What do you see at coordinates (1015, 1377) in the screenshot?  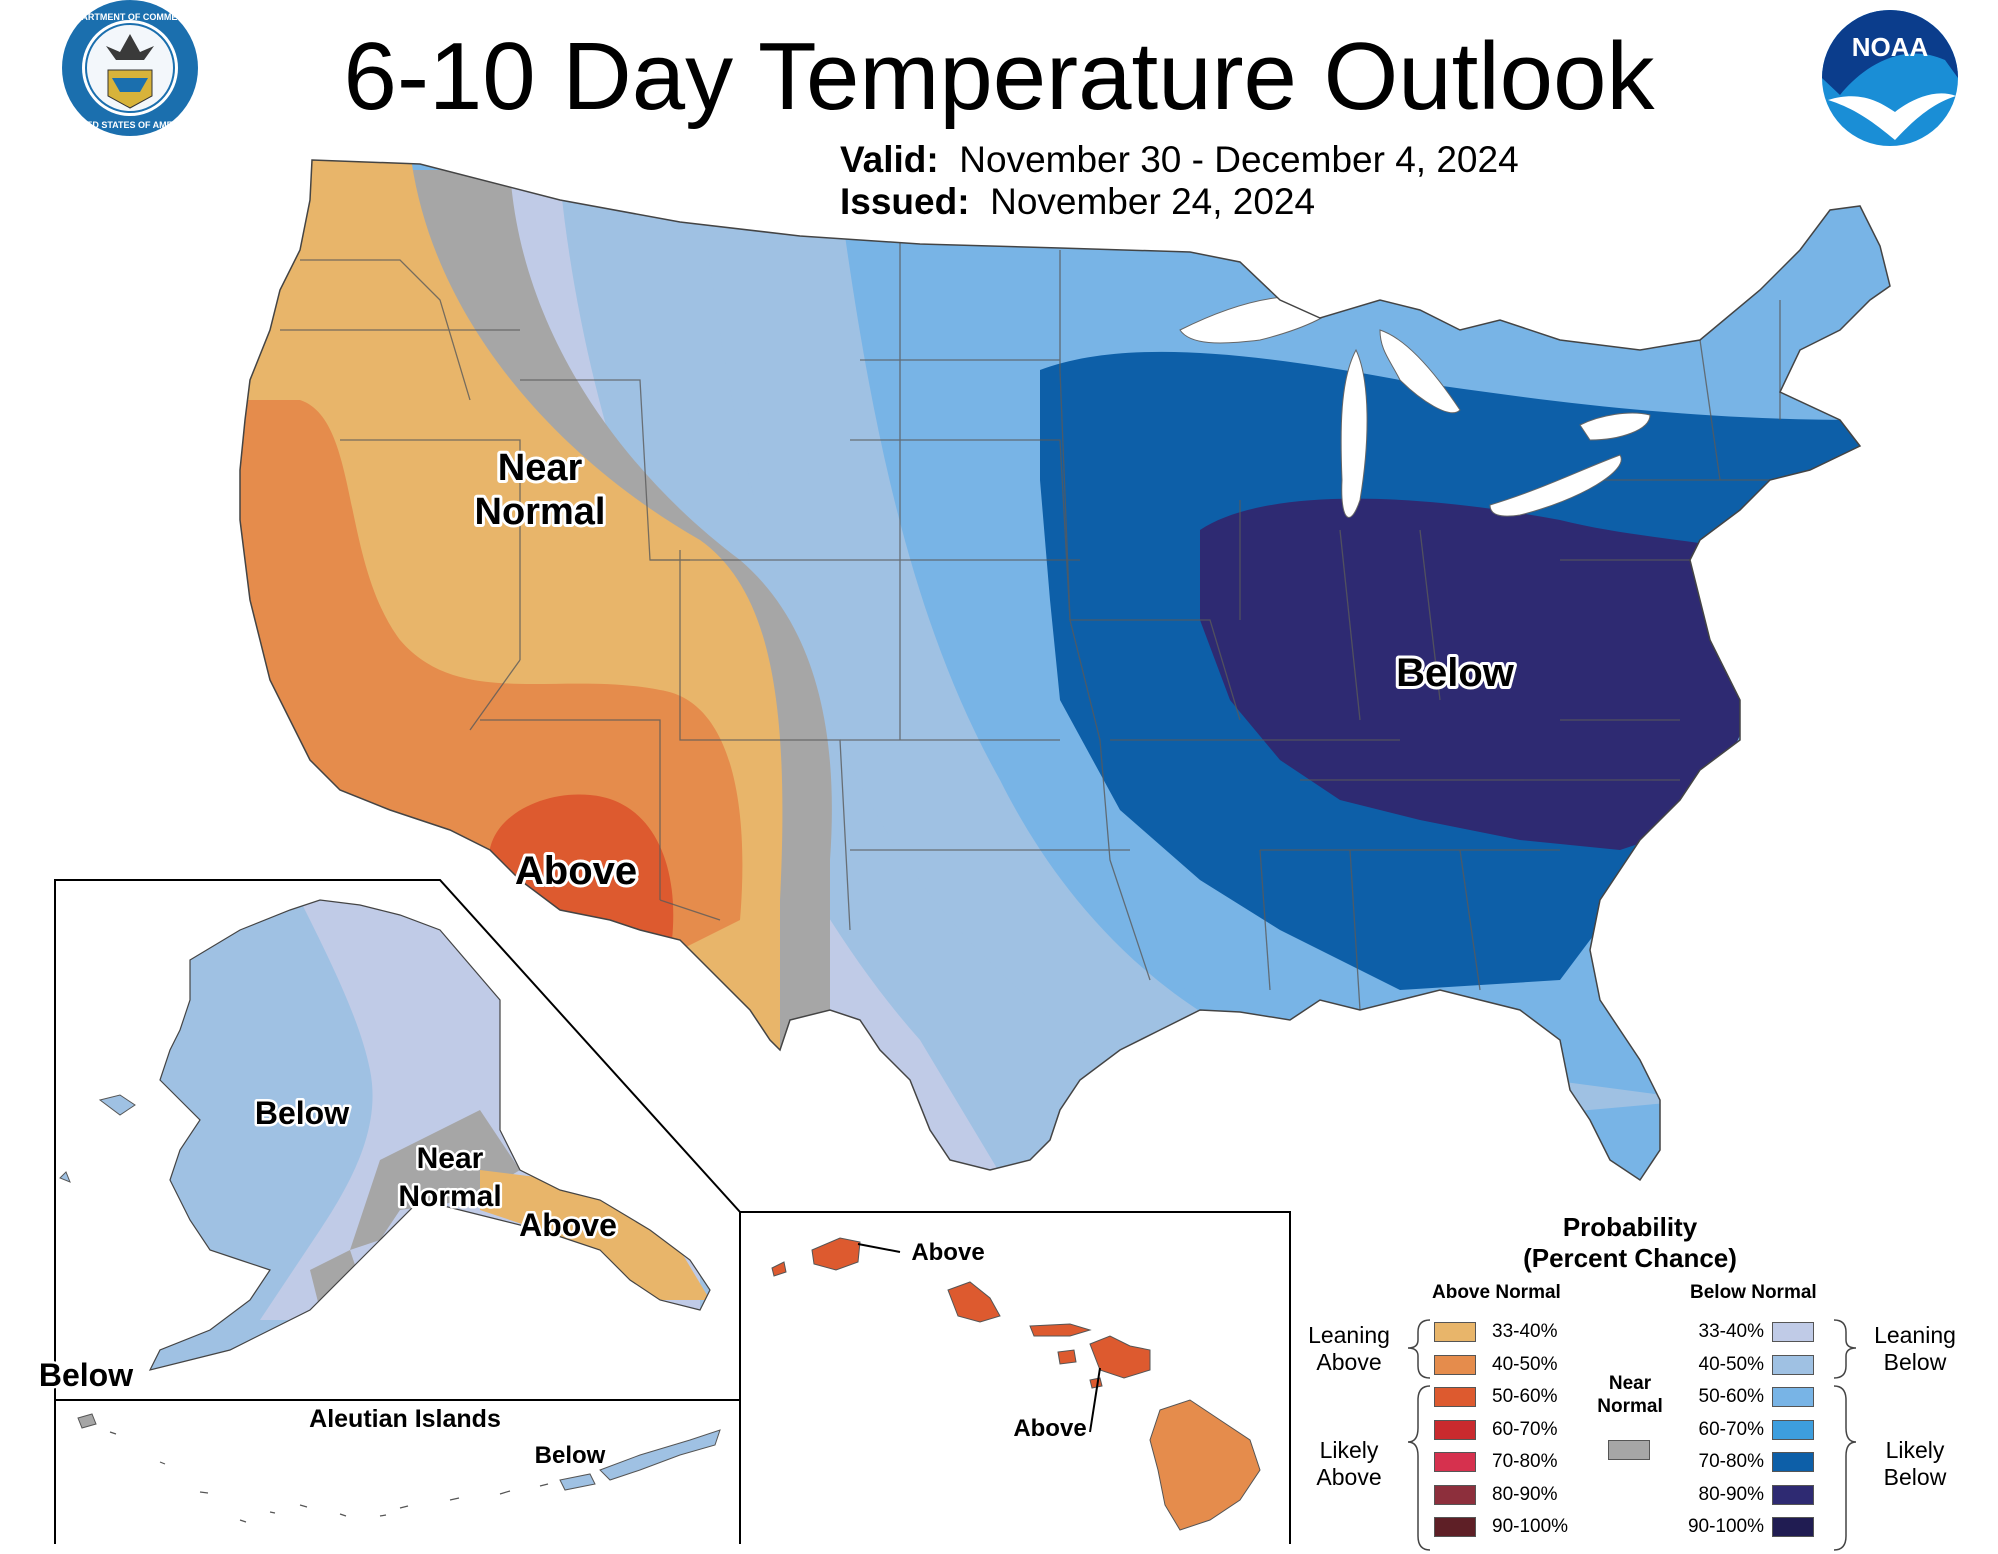 I see `hawaii-inset` at bounding box center [1015, 1377].